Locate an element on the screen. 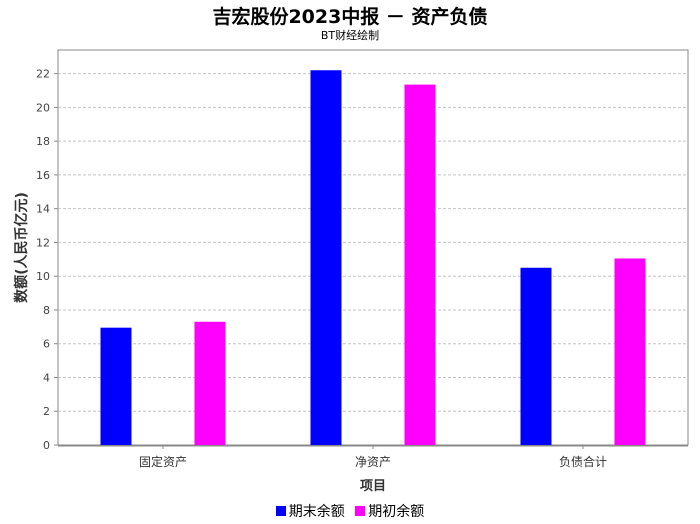 This screenshot has width=700, height=524. legend: 期末余额 期初余额 is located at coordinates (350, 511).